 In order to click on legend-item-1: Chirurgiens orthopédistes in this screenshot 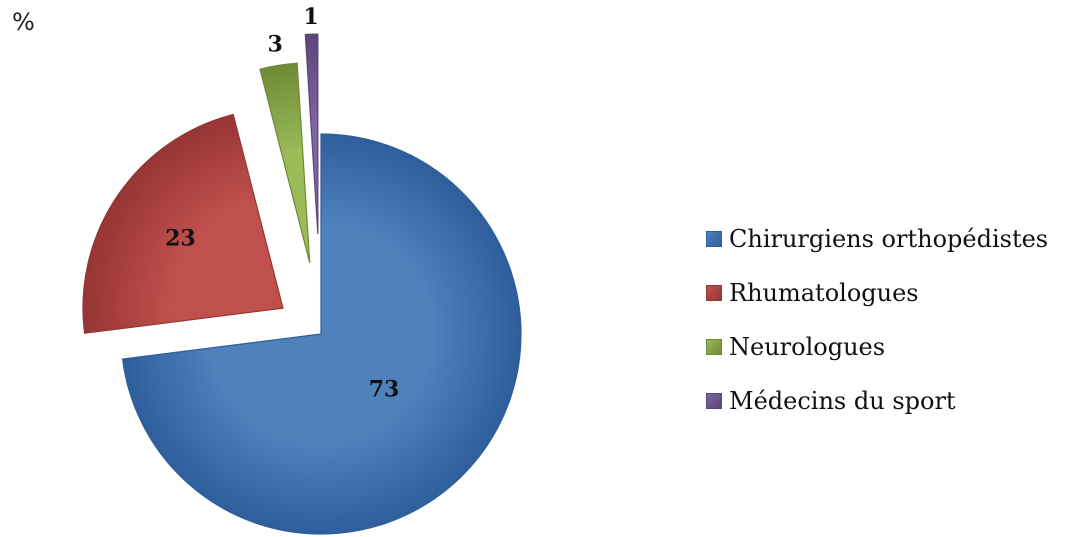, I will do `click(877, 239)`.